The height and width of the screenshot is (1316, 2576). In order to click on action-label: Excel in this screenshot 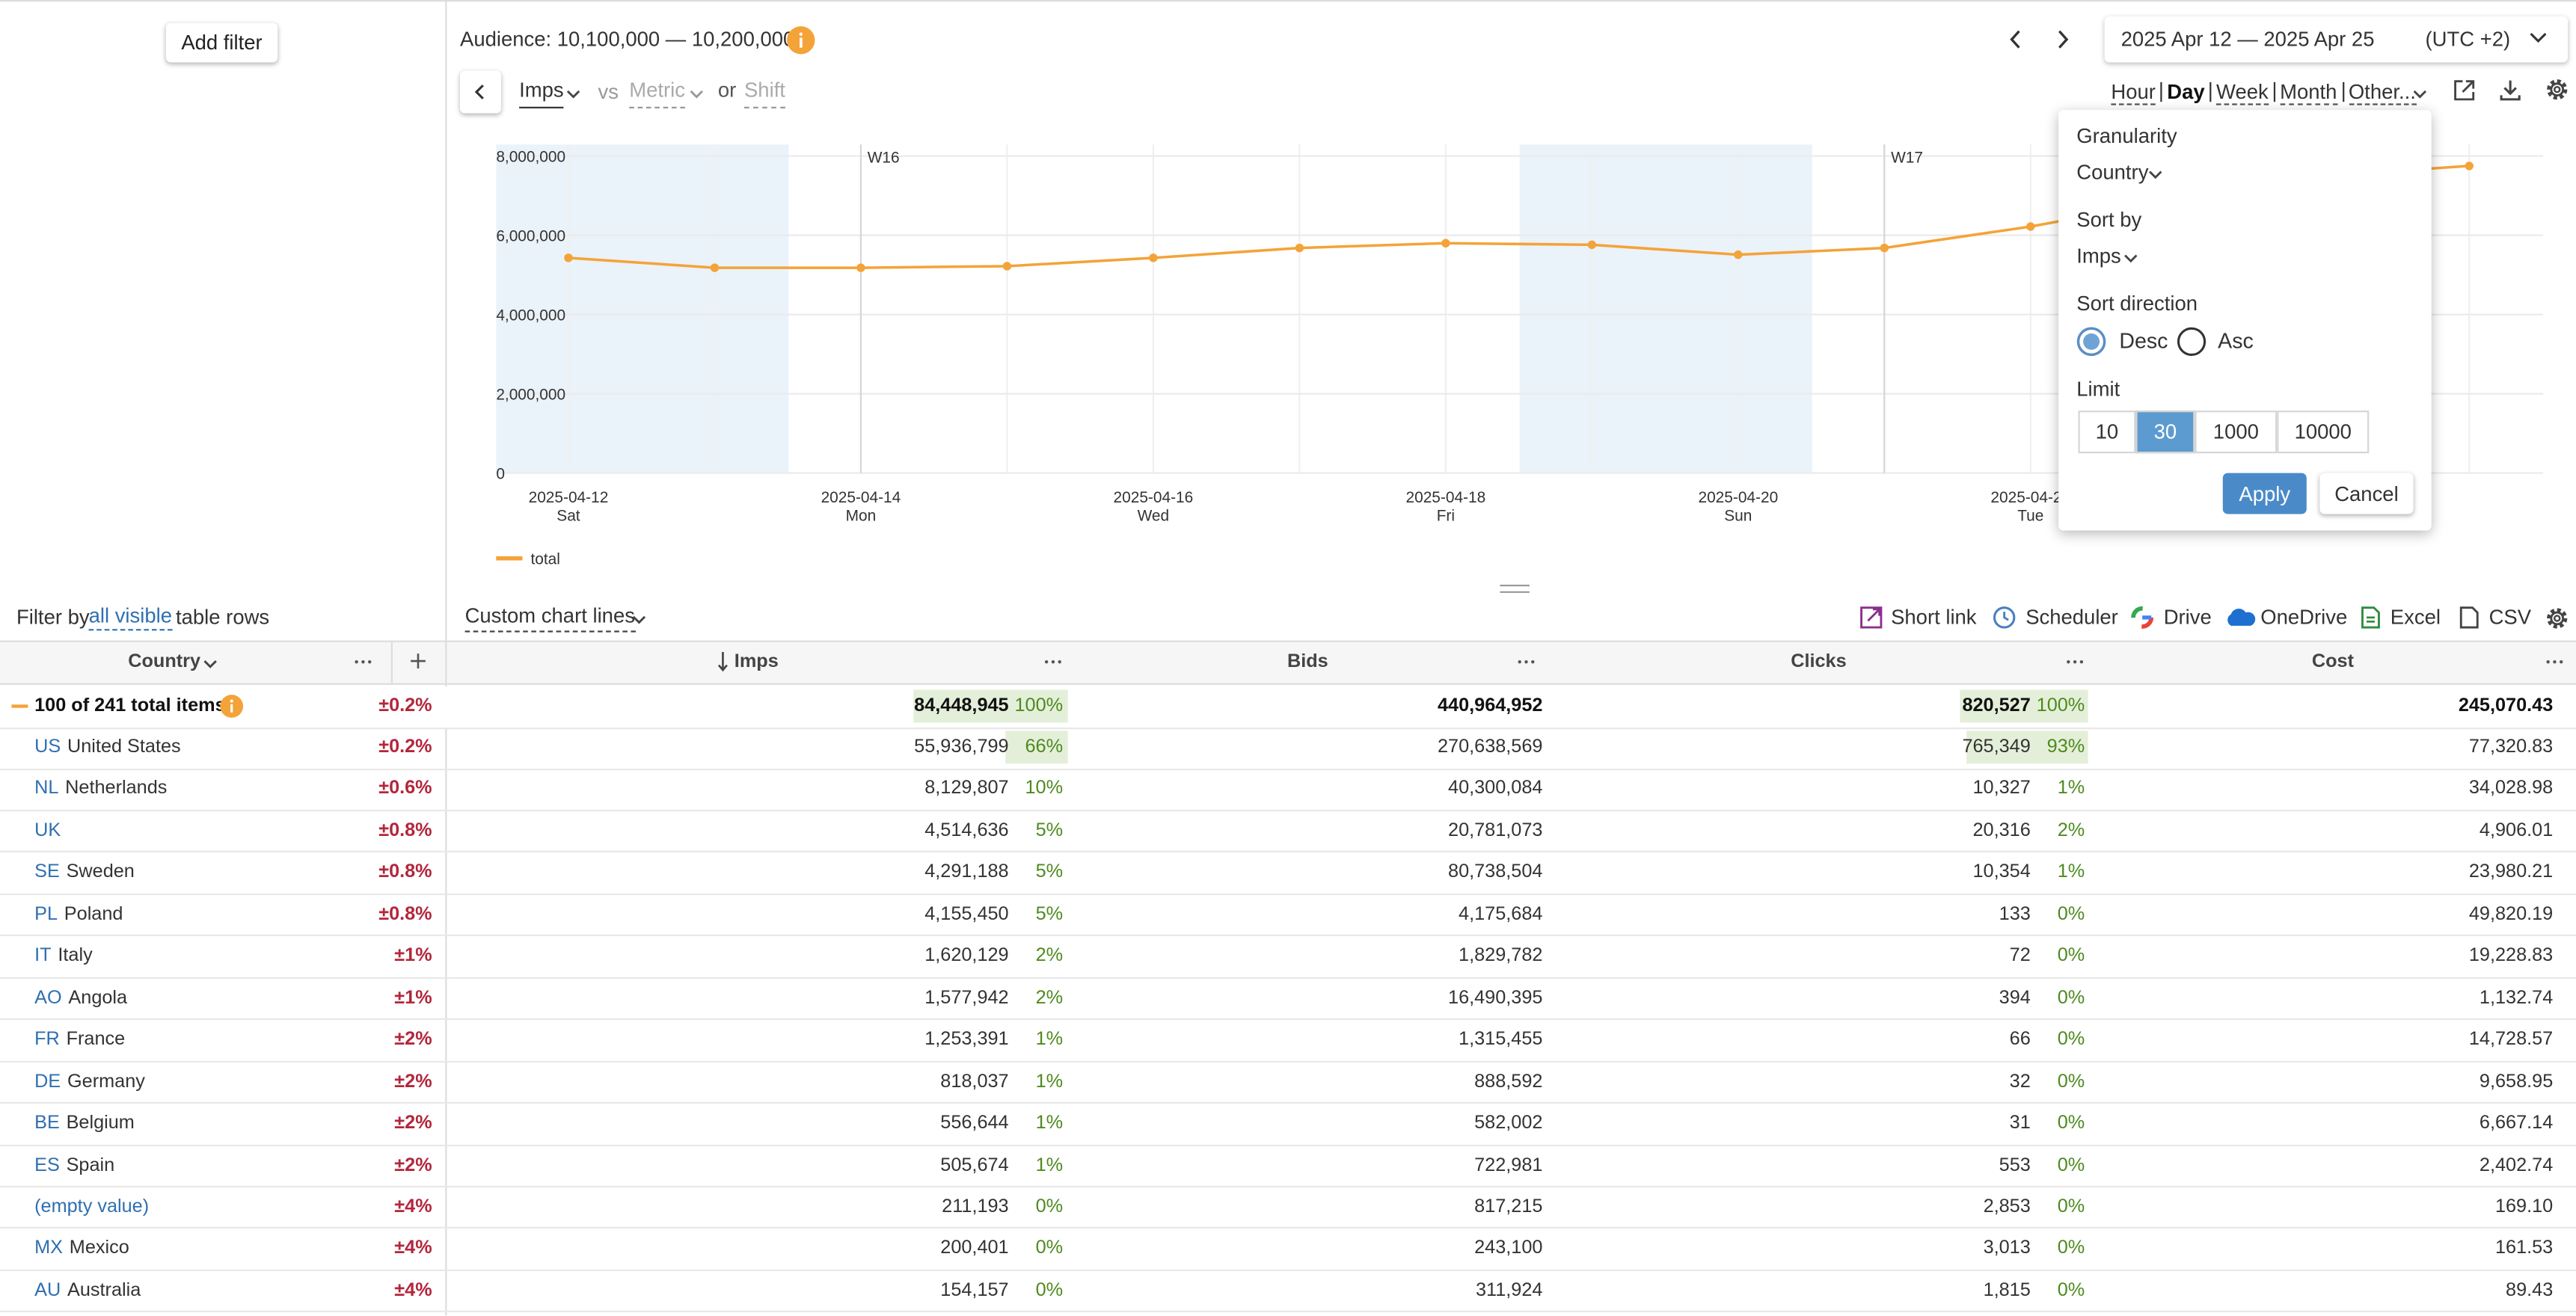, I will do `click(2415, 618)`.